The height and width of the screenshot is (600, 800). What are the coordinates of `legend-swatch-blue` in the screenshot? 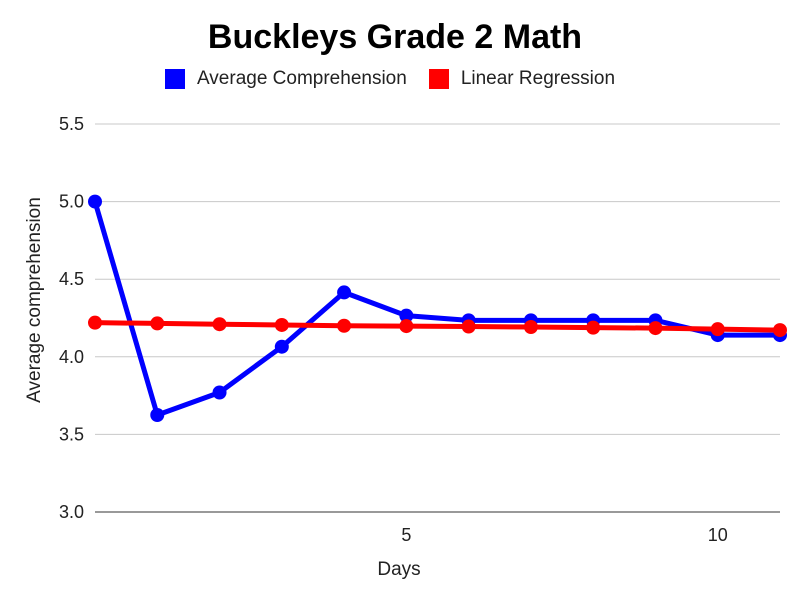 It's located at (174, 79).